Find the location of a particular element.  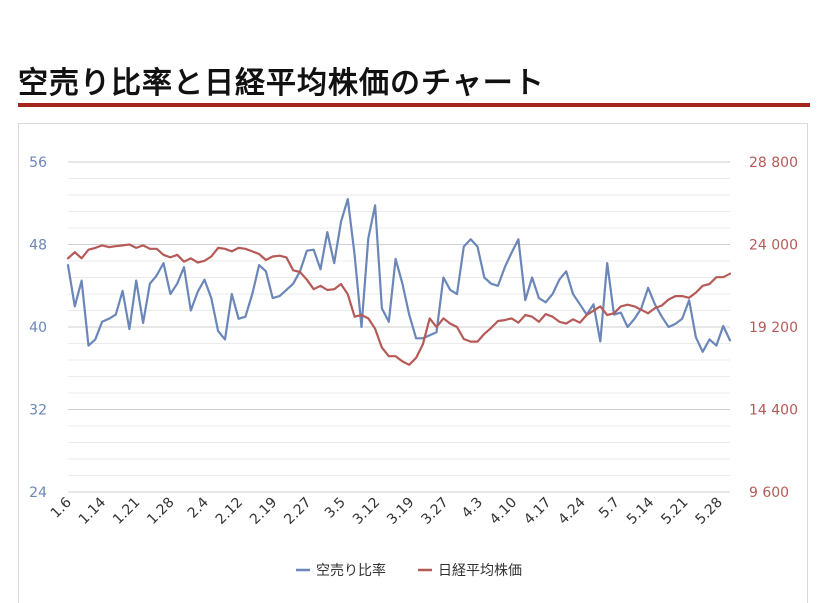

x-tick-label: 3.12 is located at coordinates (366, 511).